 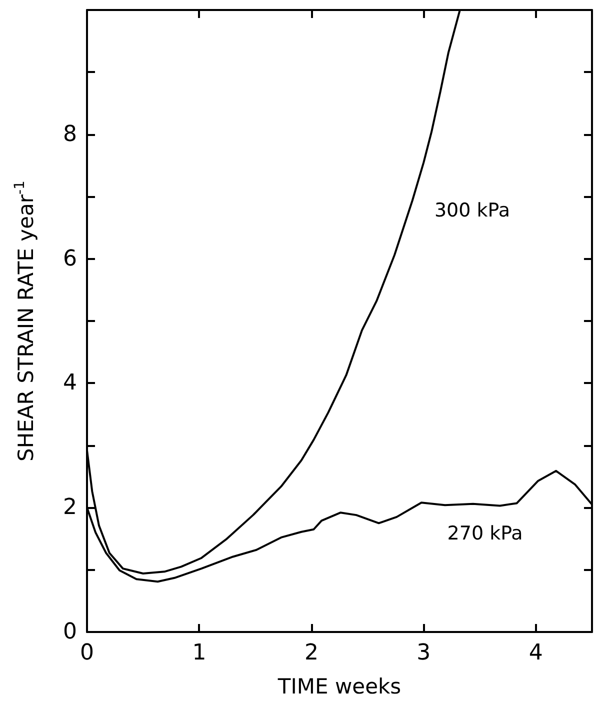 What do you see at coordinates (199, 653) in the screenshot?
I see `x-tick-label: 1` at bounding box center [199, 653].